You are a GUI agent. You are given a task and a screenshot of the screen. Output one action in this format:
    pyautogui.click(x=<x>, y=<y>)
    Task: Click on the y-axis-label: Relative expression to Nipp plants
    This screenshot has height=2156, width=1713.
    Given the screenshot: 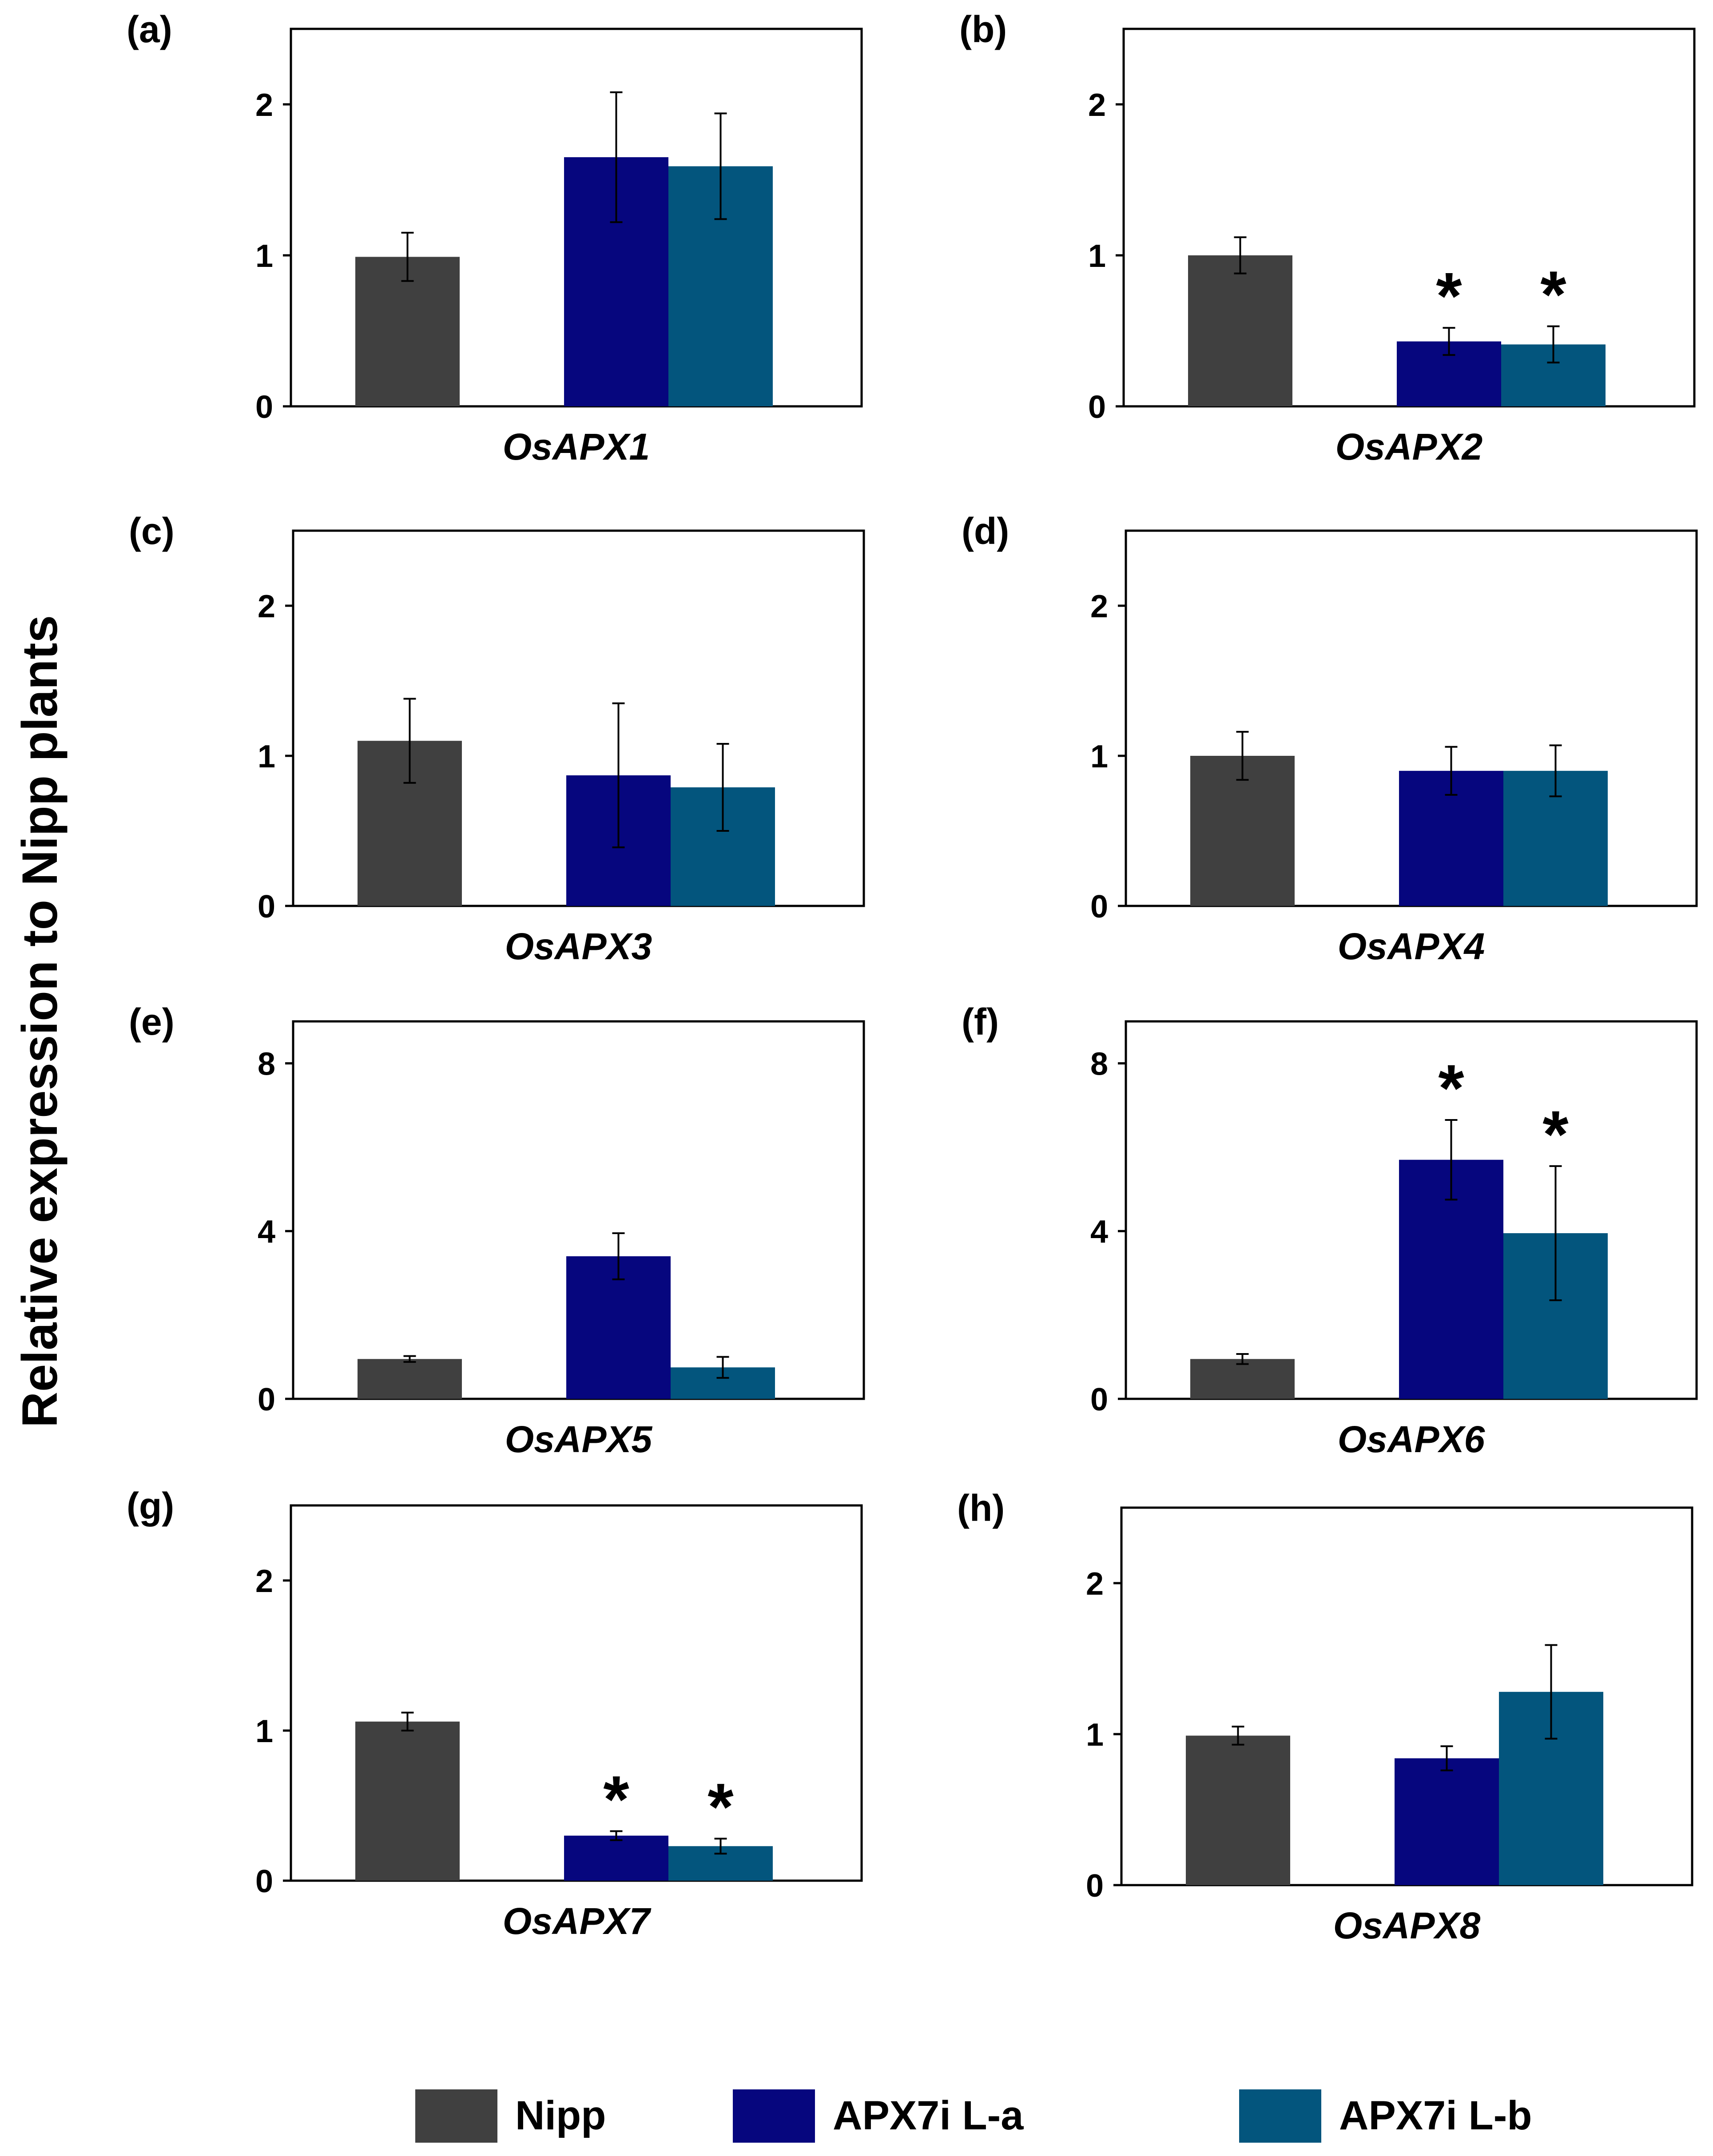 What is the action you would take?
    pyautogui.click(x=40, y=1022)
    